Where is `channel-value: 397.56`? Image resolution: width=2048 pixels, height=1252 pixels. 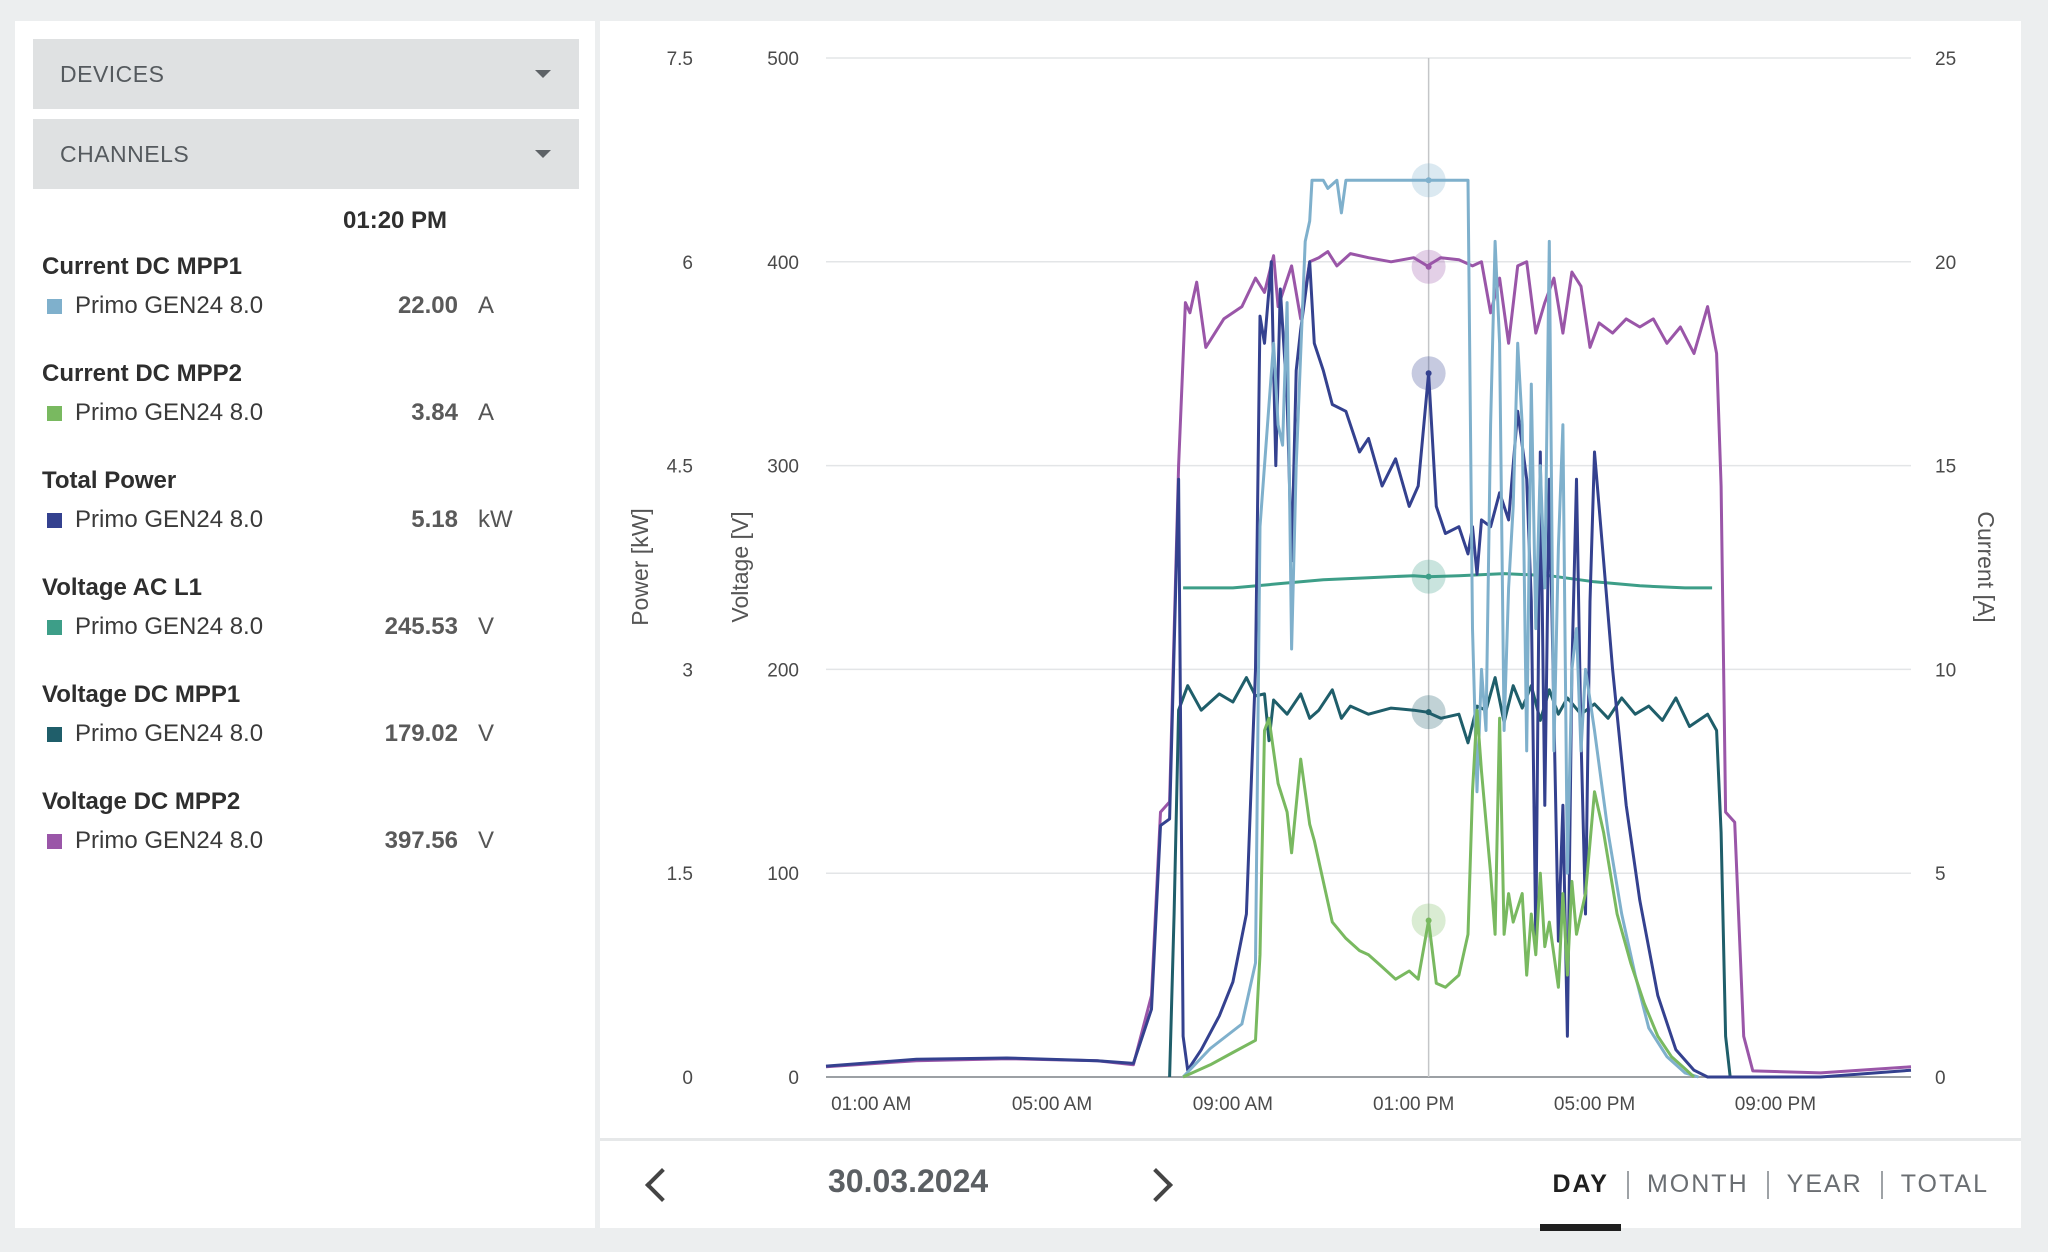 channel-value: 397.56 is located at coordinates (421, 840).